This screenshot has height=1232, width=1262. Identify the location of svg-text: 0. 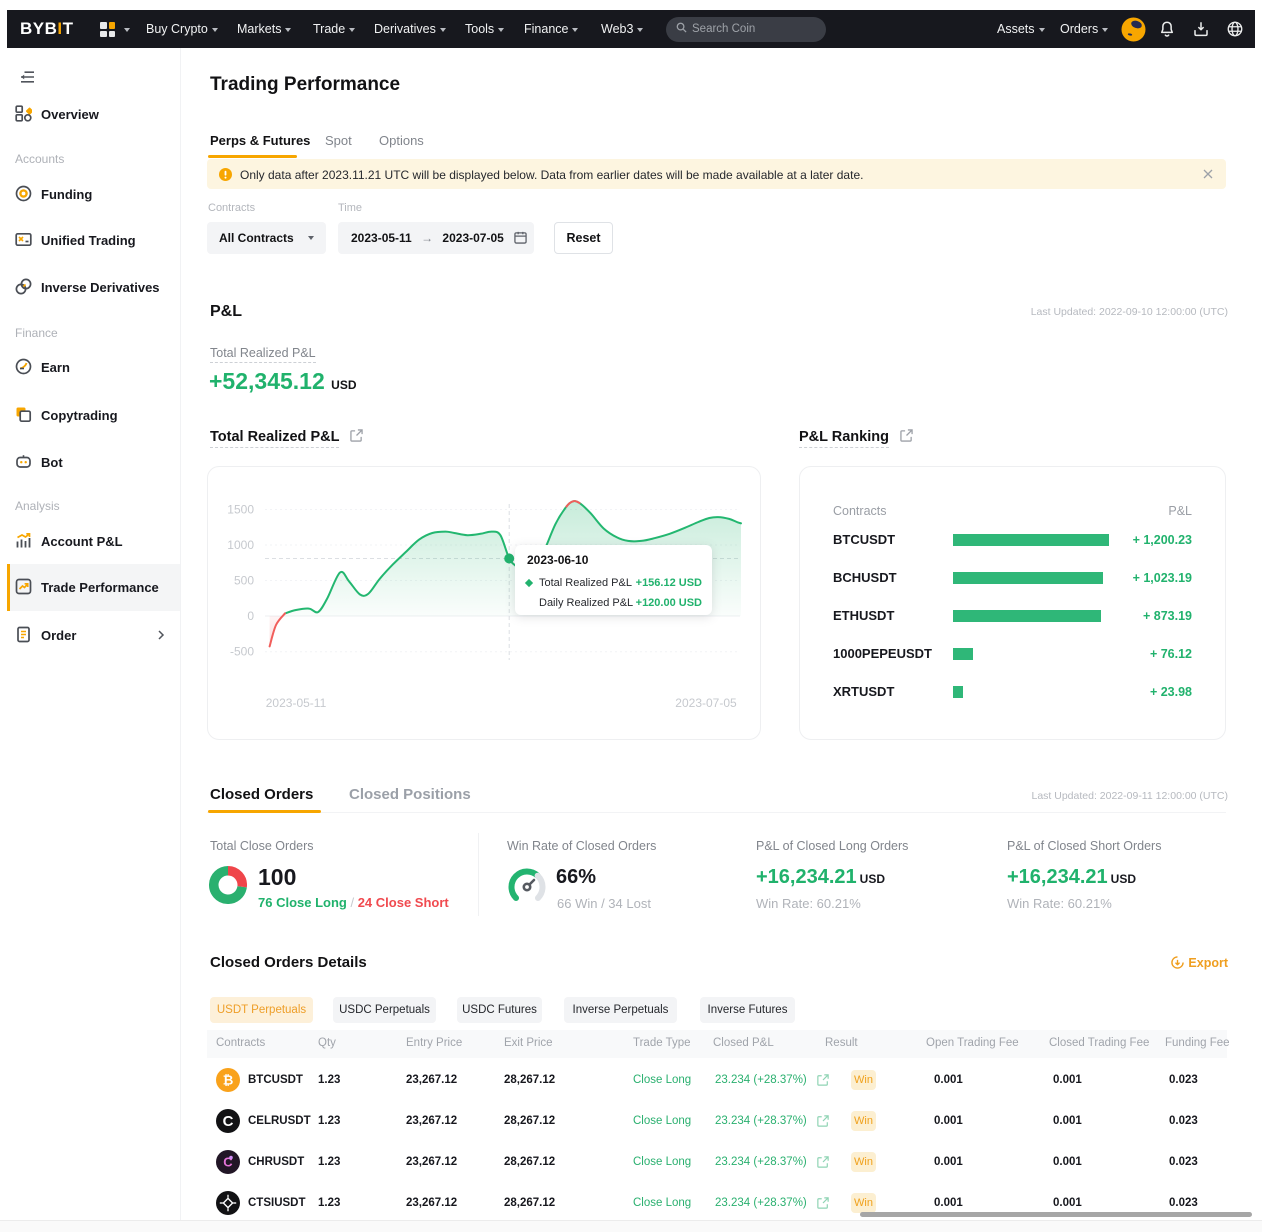
(250, 616).